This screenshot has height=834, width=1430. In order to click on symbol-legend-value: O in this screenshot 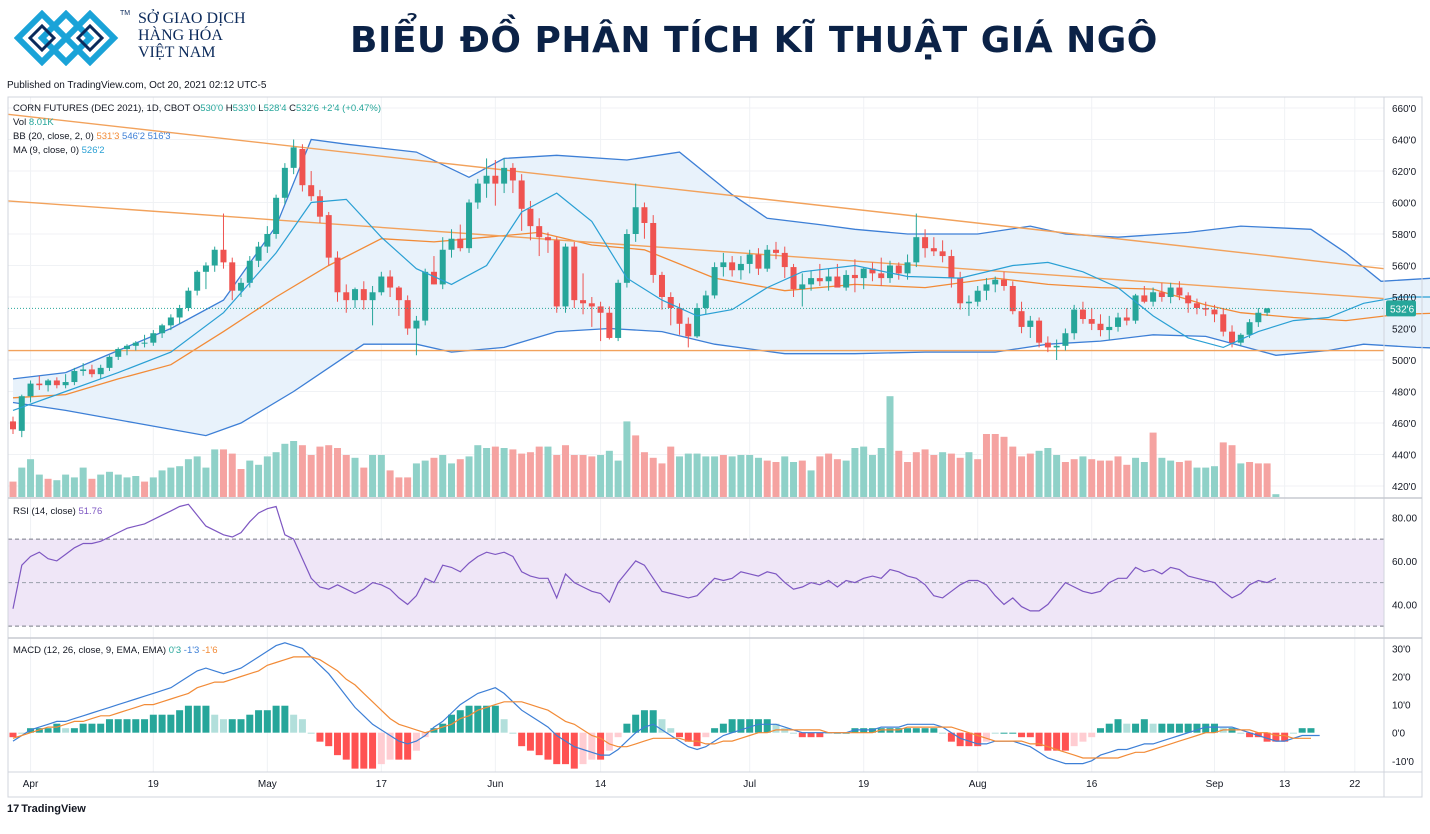, I will do `click(196, 108)`.